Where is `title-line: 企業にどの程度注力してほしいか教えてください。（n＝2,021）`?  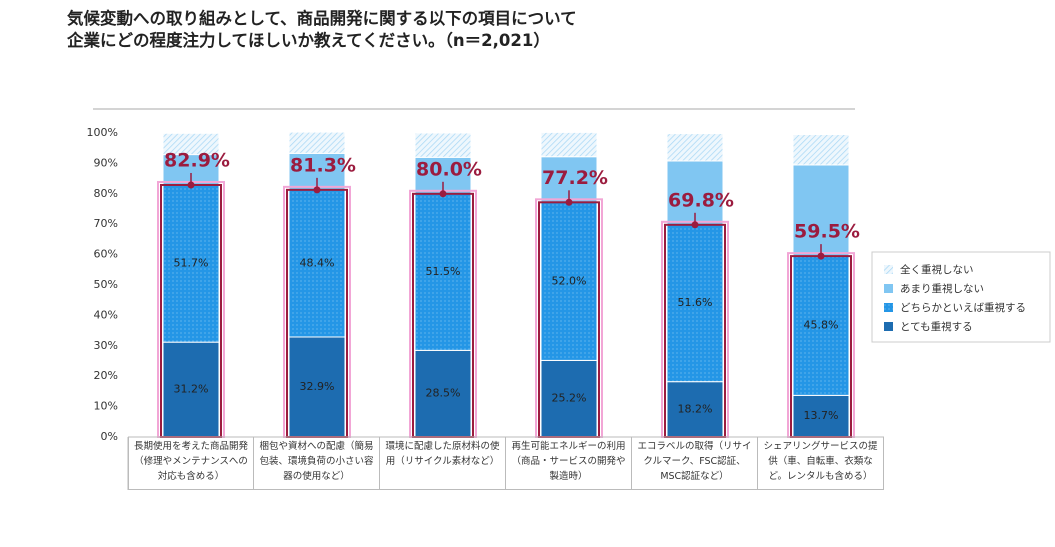 title-line: 企業にどの程度注力してほしいか教えてください。（n＝2,021） is located at coordinates (308, 40).